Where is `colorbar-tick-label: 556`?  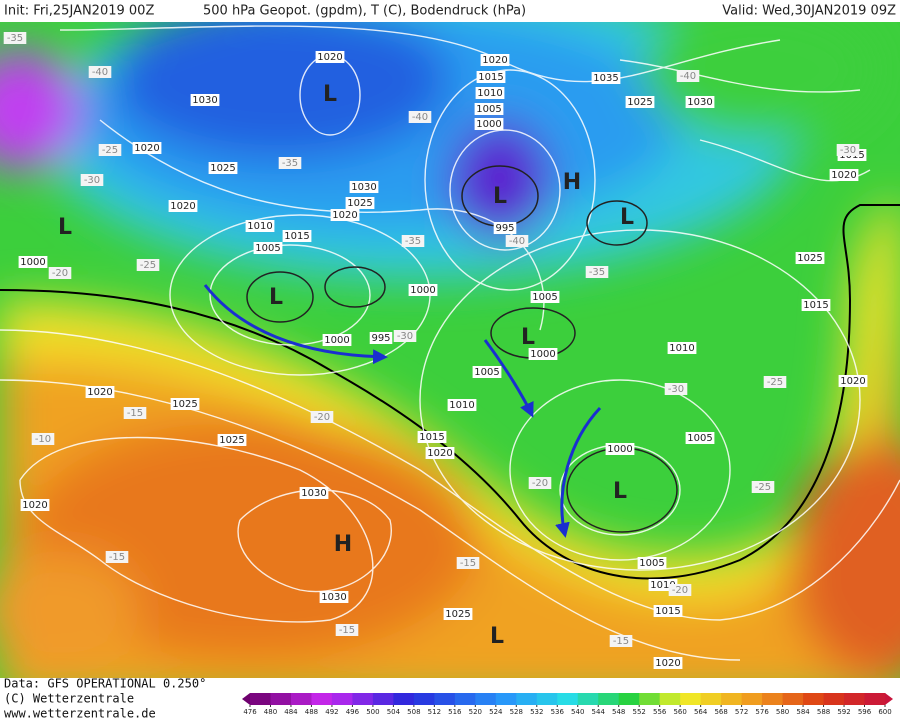
colorbar-tick-label: 556 is located at coordinates (660, 712).